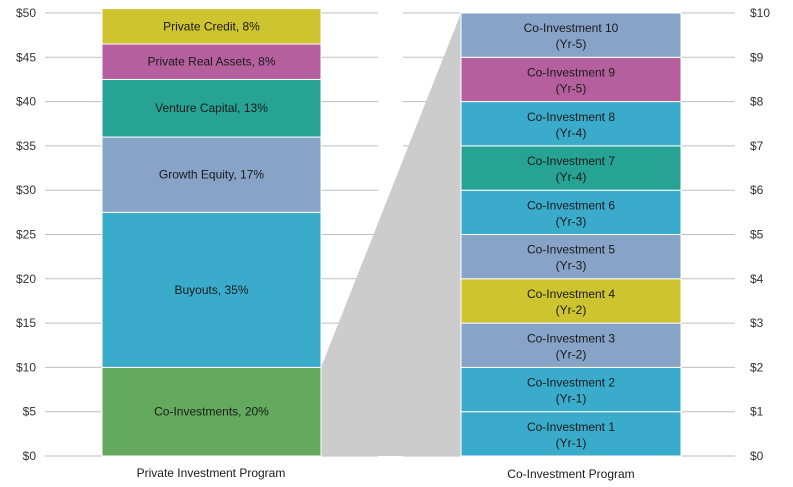 This screenshot has height=487, width=793. Describe the element at coordinates (757, 235) in the screenshot. I see `right-tick-label: $5` at that location.